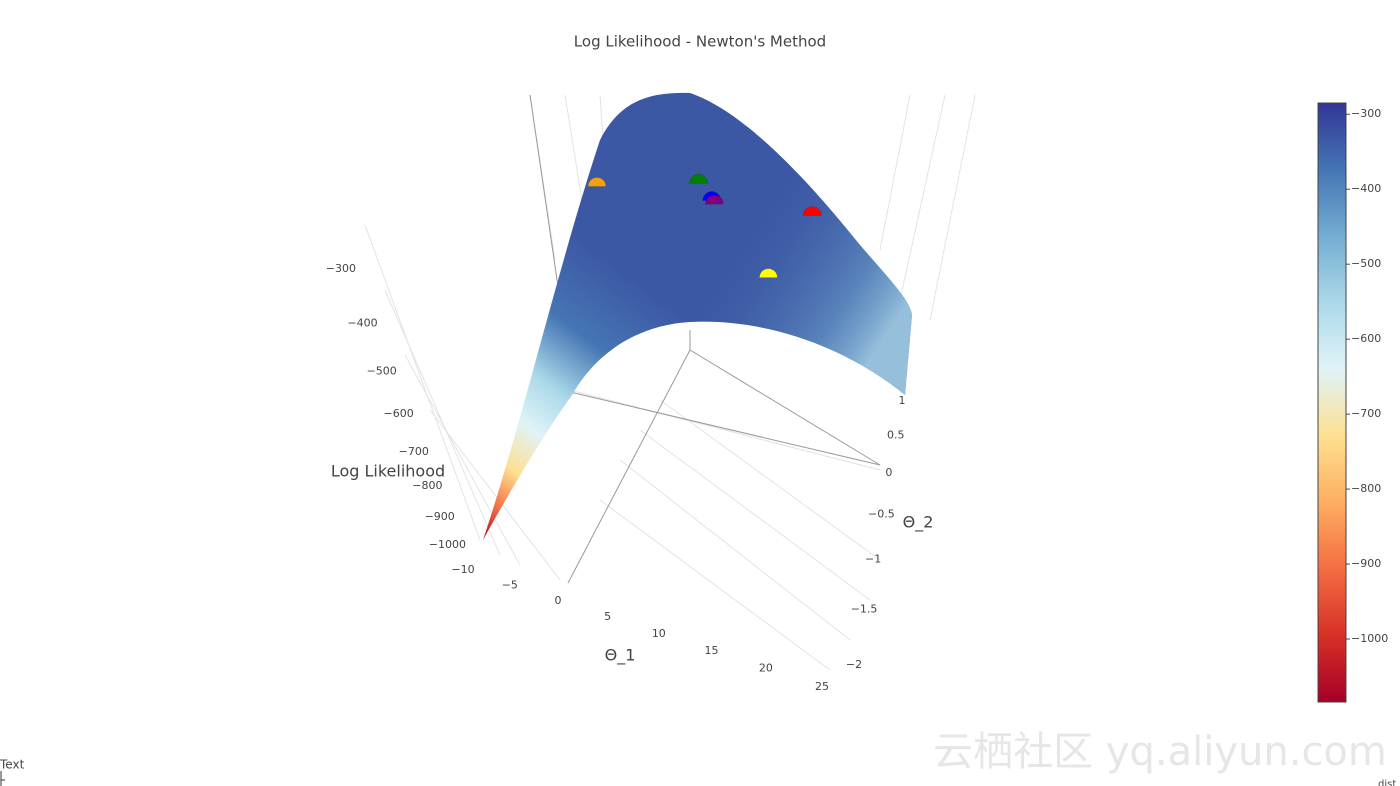 The height and width of the screenshot is (786, 1400). I want to click on z-tick-label: −1000, so click(447, 544).